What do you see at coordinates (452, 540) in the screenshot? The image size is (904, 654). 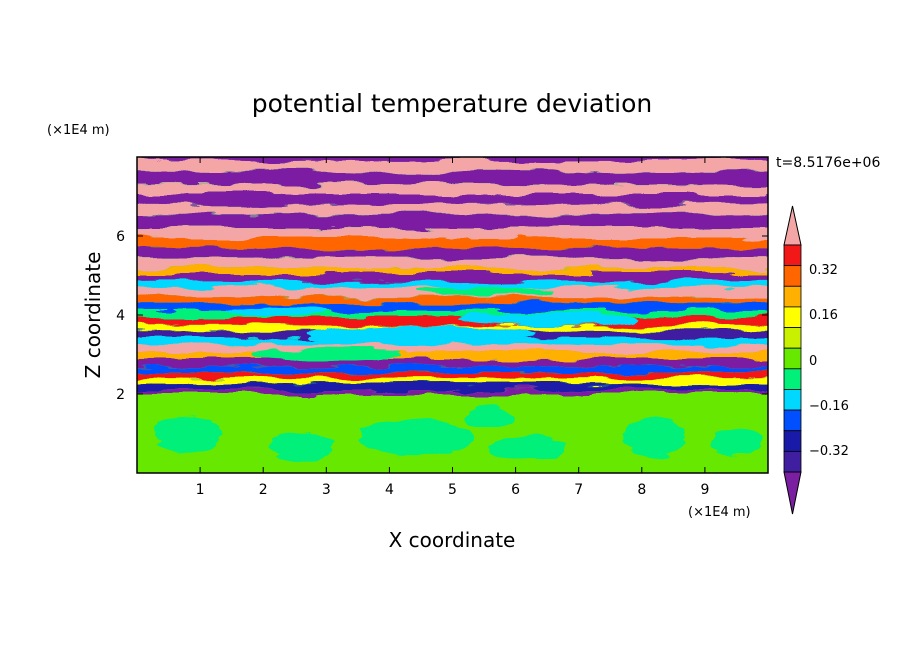 I see `x-axis-label: X coordinate` at bounding box center [452, 540].